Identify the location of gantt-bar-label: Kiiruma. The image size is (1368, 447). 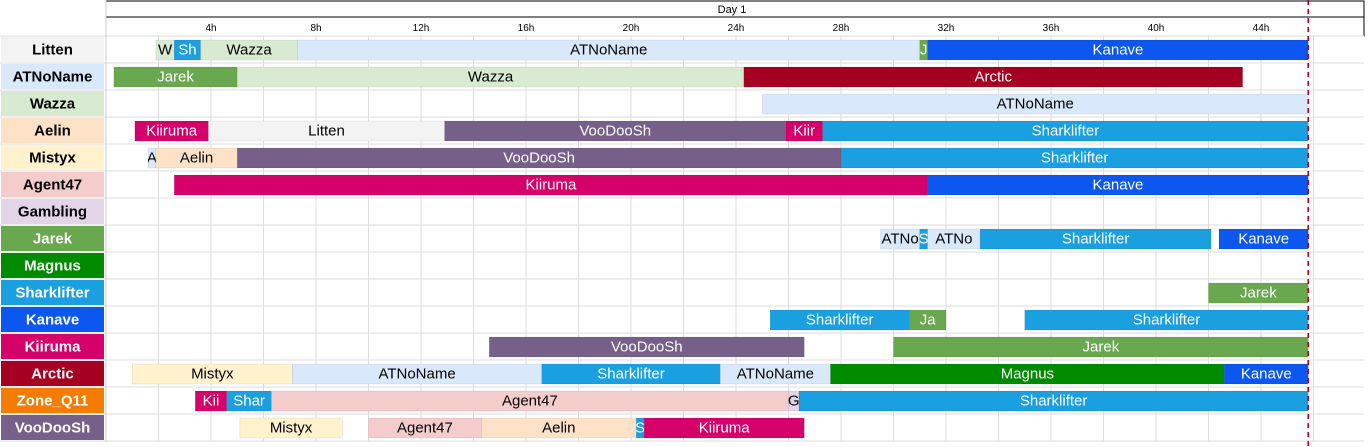
(552, 185).